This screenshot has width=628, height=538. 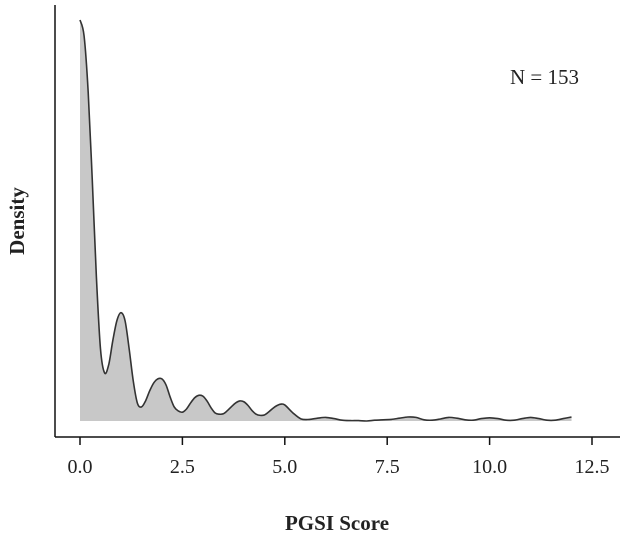 What do you see at coordinates (339, 457) in the screenshot?
I see `x-axis-ticks: 0.0 2.5 5.0 7.5 10.0 12.5` at bounding box center [339, 457].